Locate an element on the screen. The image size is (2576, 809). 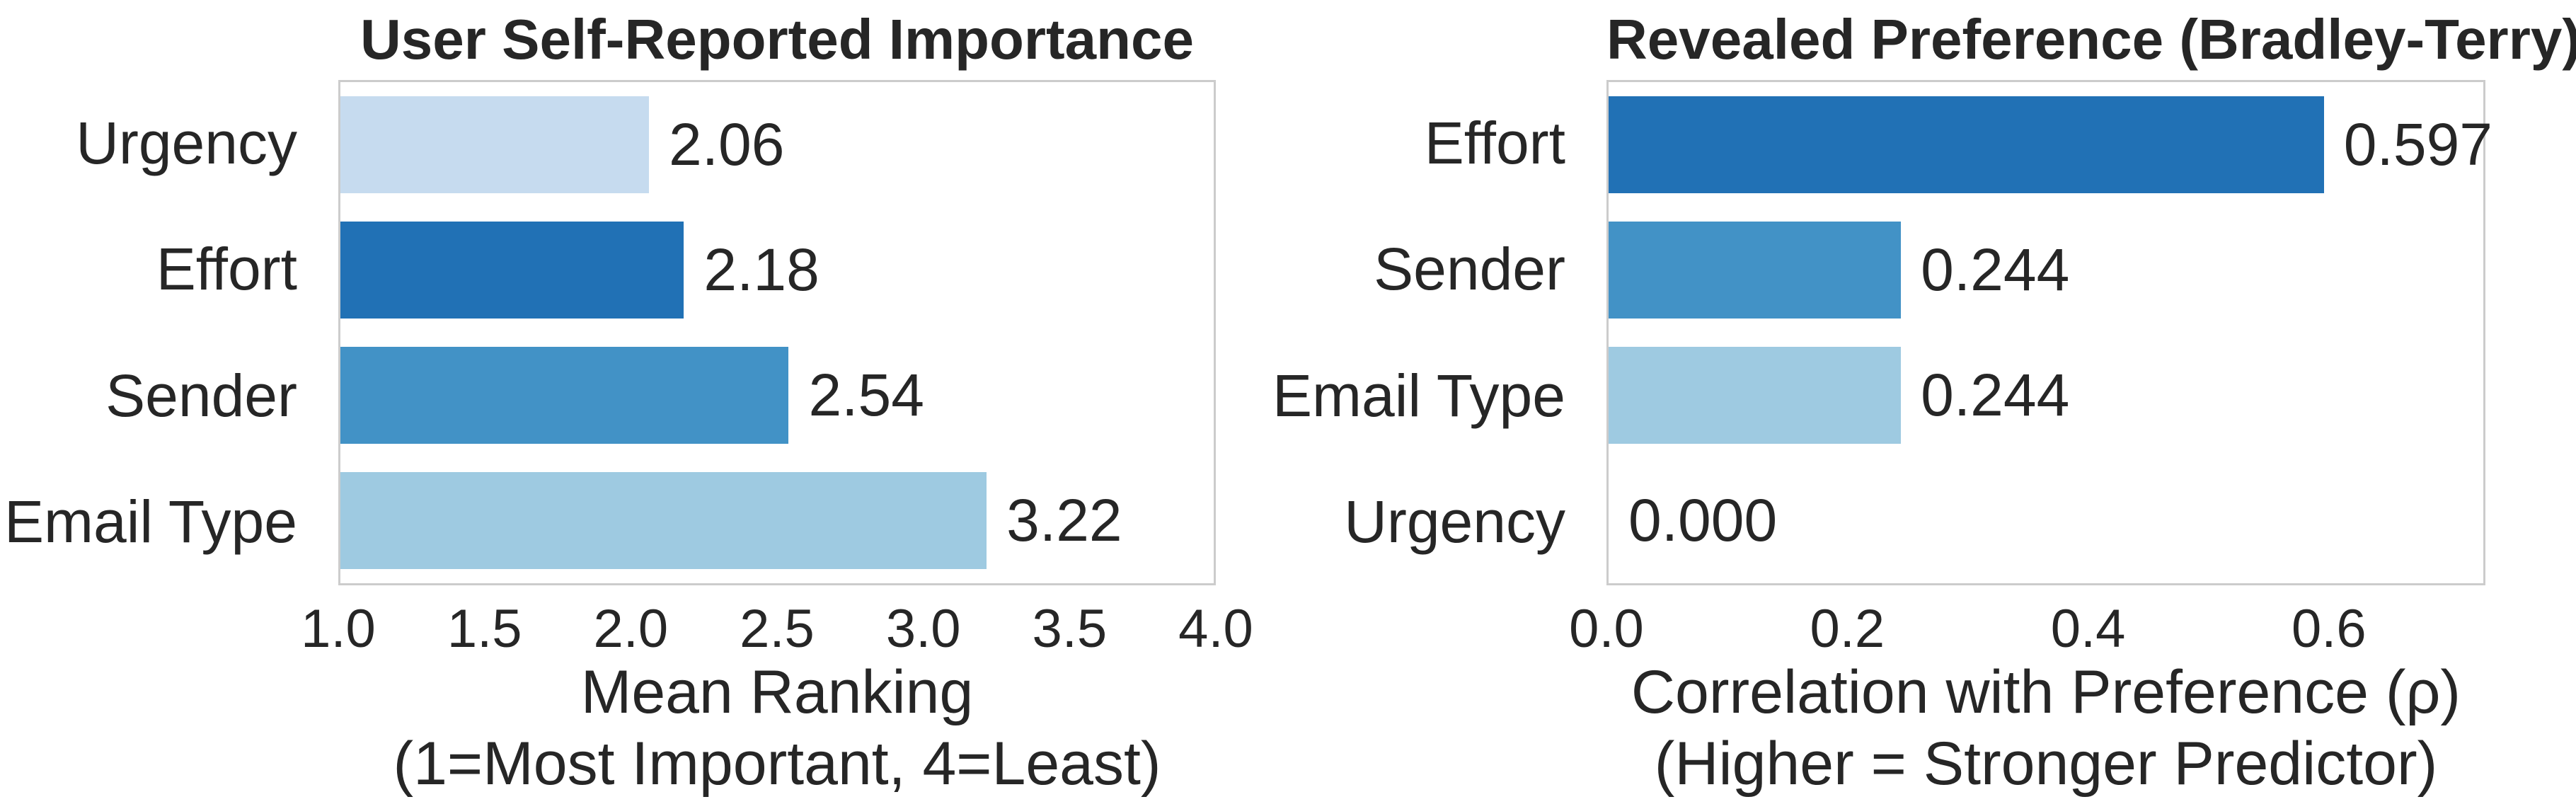
value-label: 2.06 is located at coordinates (727, 145).